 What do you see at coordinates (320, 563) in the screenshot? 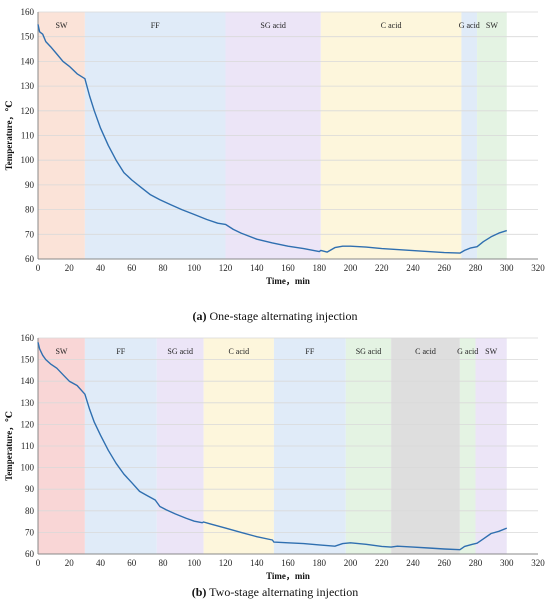
I see `x-tick-label-b-9: 180` at bounding box center [320, 563].